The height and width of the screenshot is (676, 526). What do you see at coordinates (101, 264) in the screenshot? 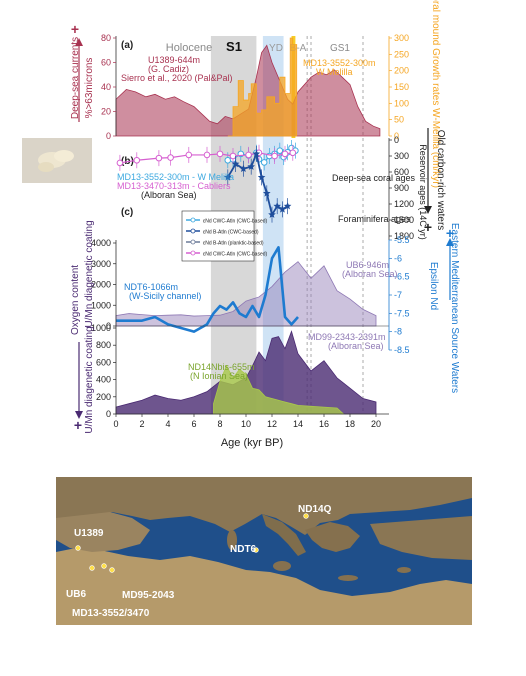
I see `panel-c-upper-tick-label-3: 3000` at bounding box center [101, 264].